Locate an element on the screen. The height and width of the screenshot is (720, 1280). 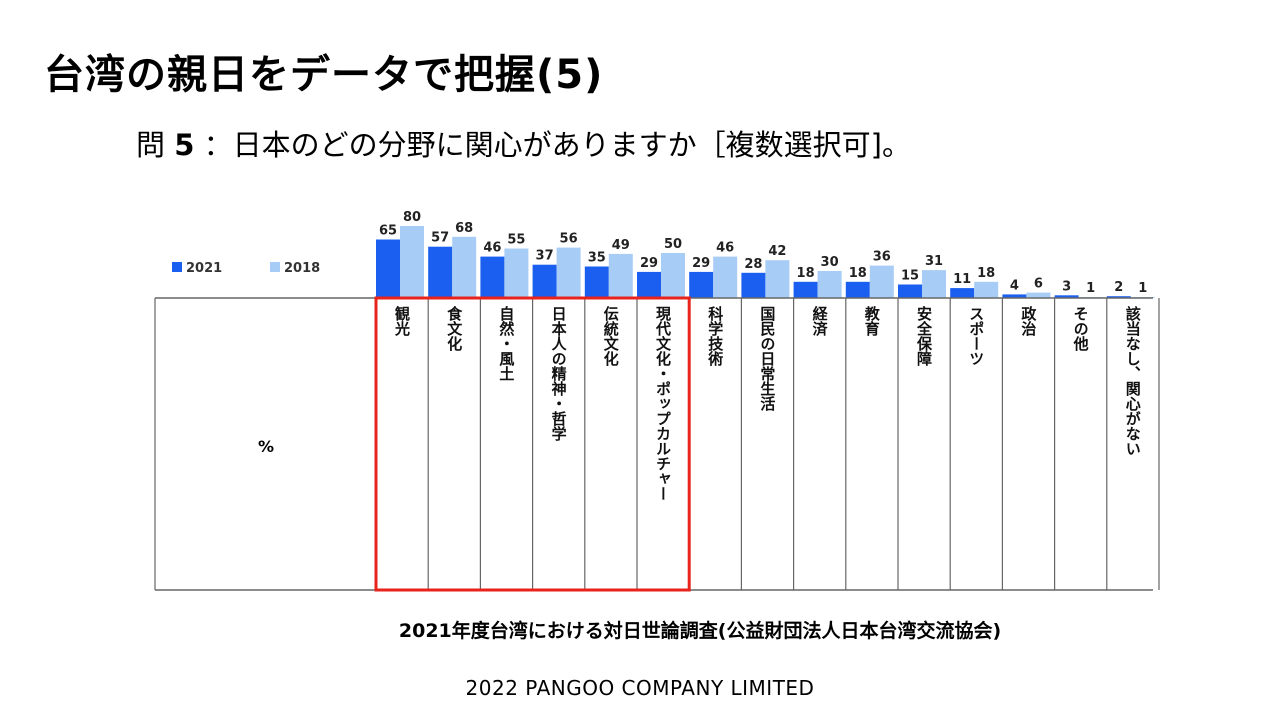
value-label-2018-3: 55 is located at coordinates (516, 240).